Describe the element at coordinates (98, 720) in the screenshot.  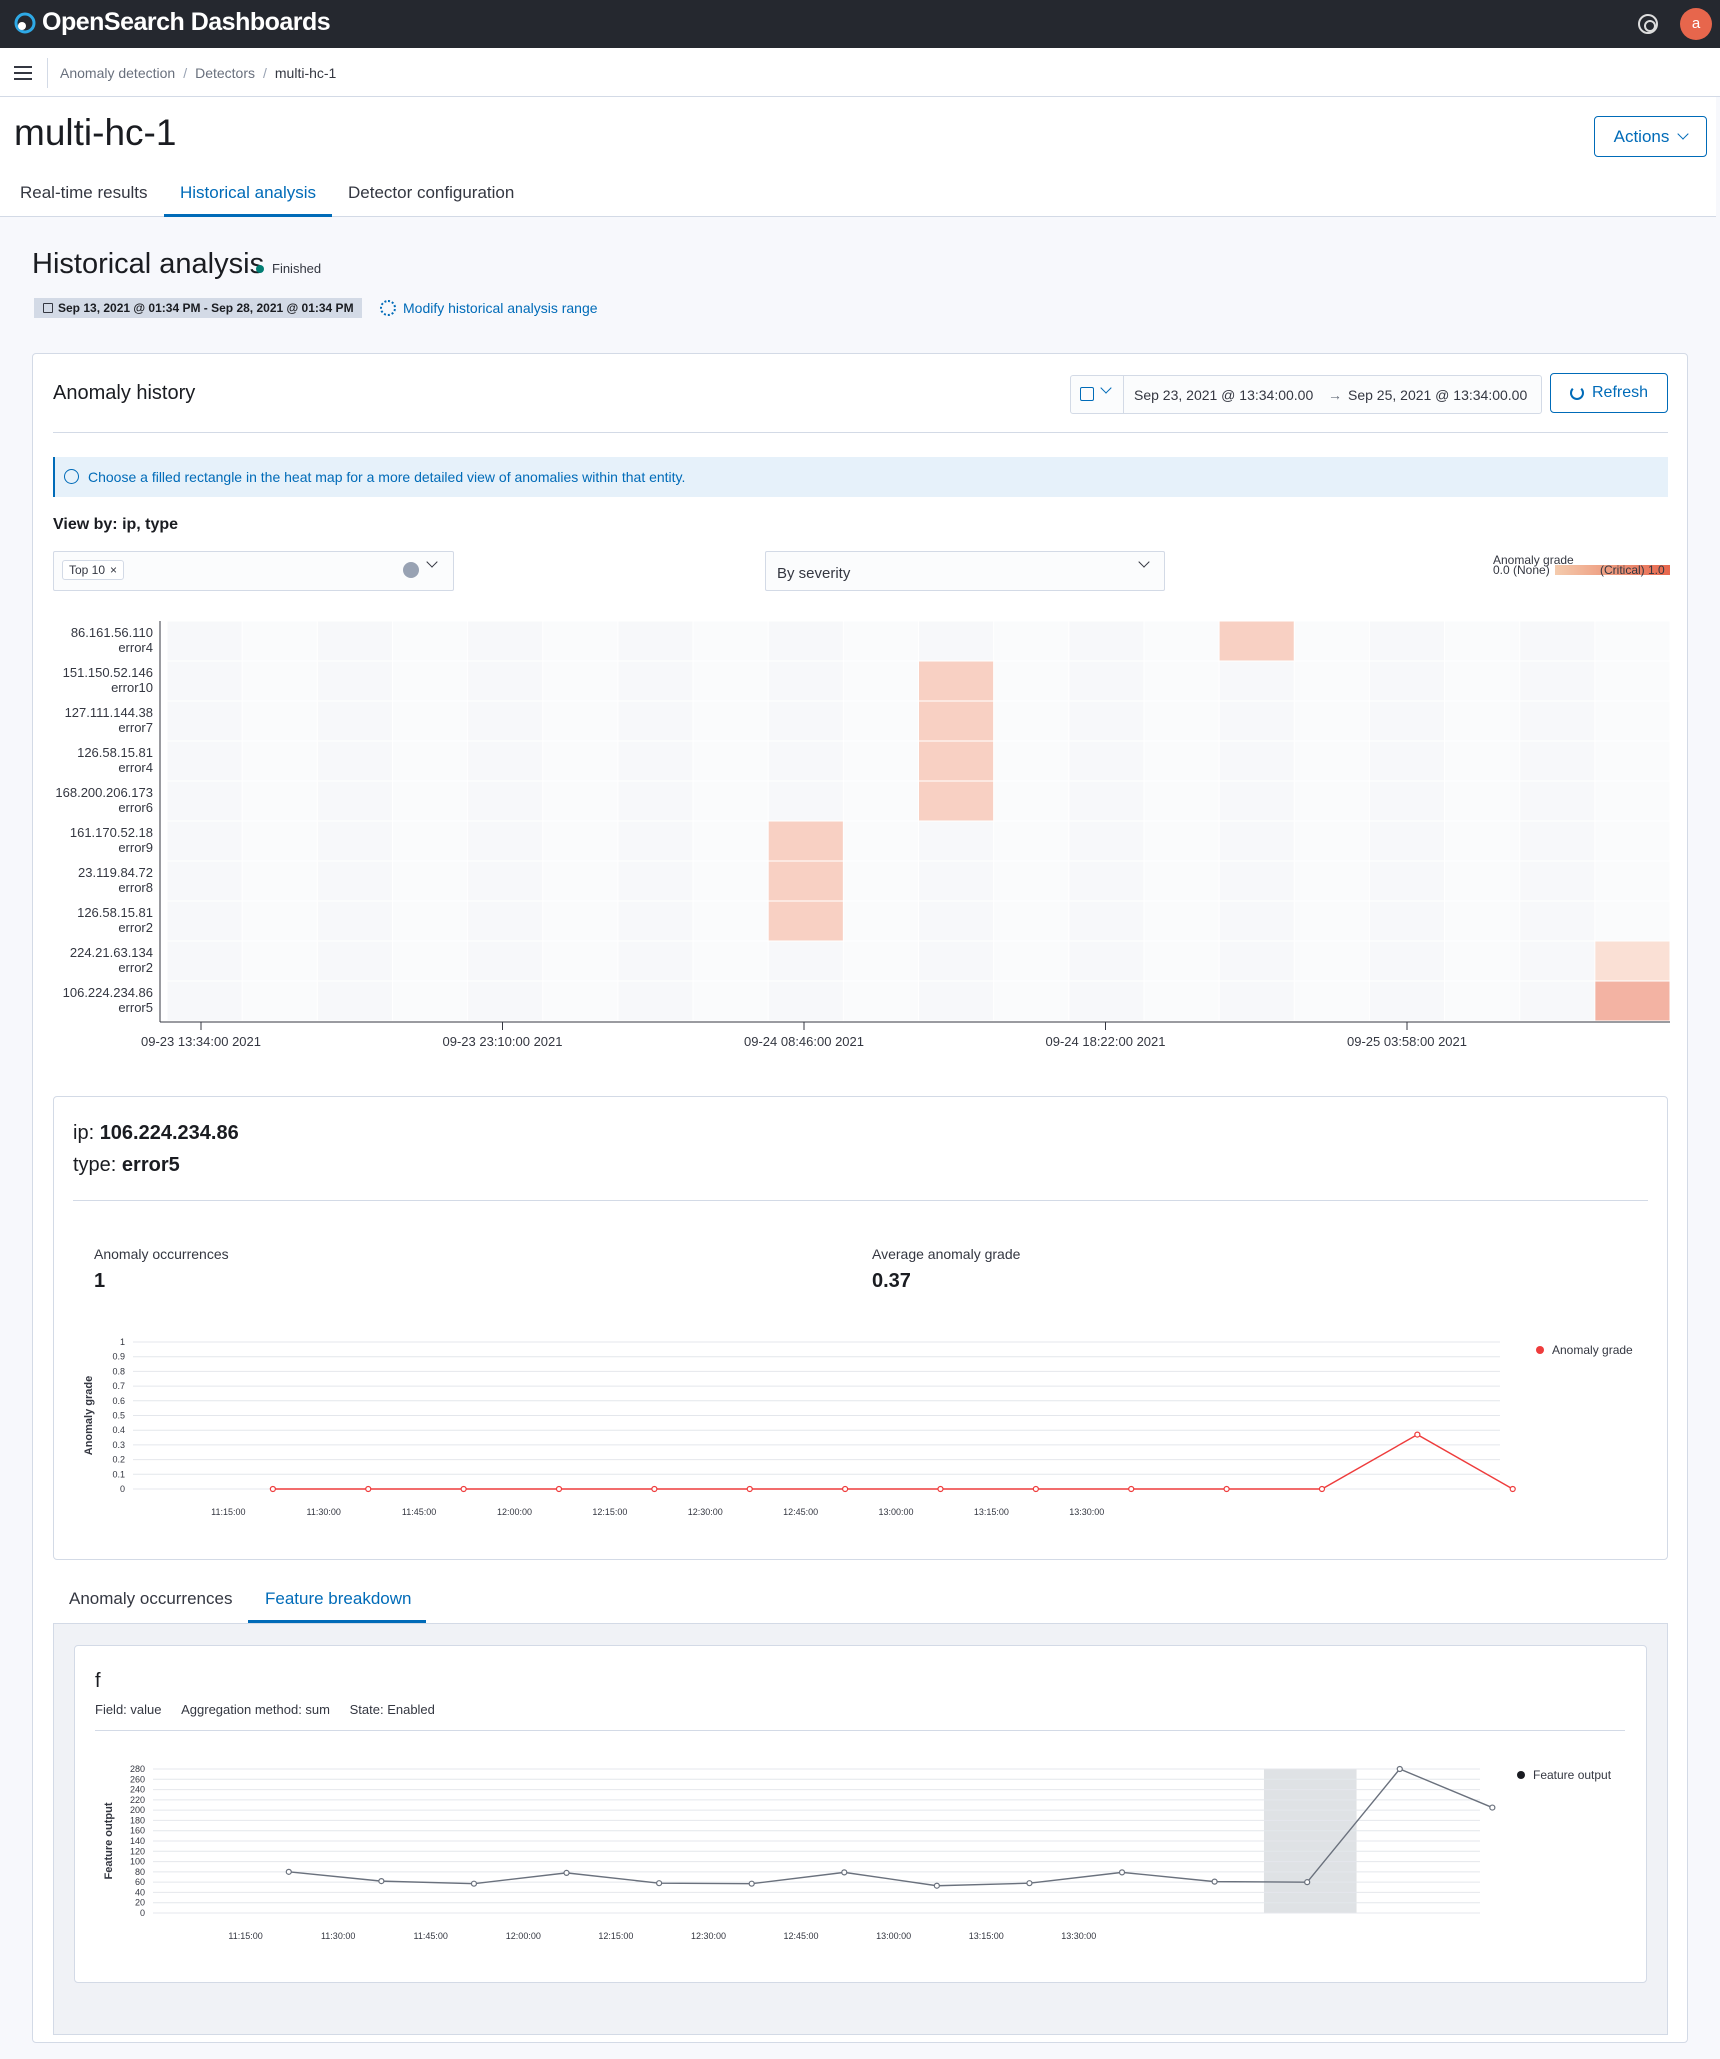
I see `heatmap-row-label: 127.111.144.38 error7` at that location.